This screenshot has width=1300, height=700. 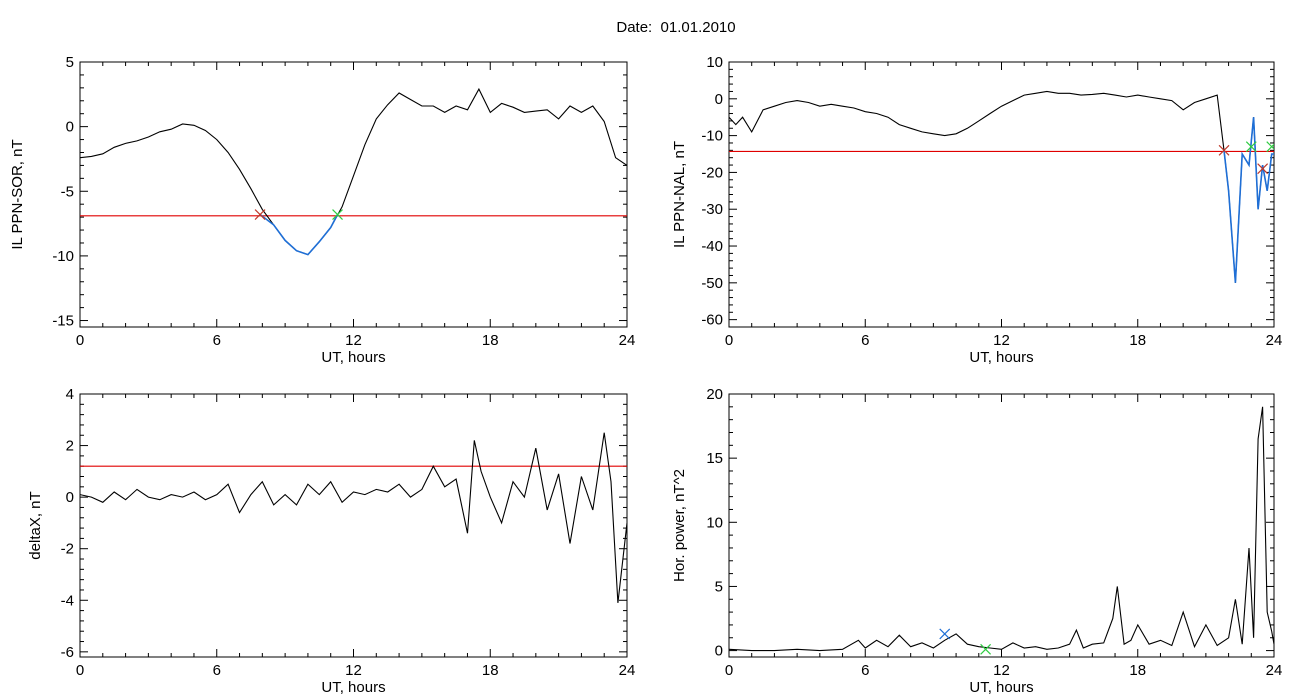 I want to click on y-tick-label: -20, so click(x=712, y=172).